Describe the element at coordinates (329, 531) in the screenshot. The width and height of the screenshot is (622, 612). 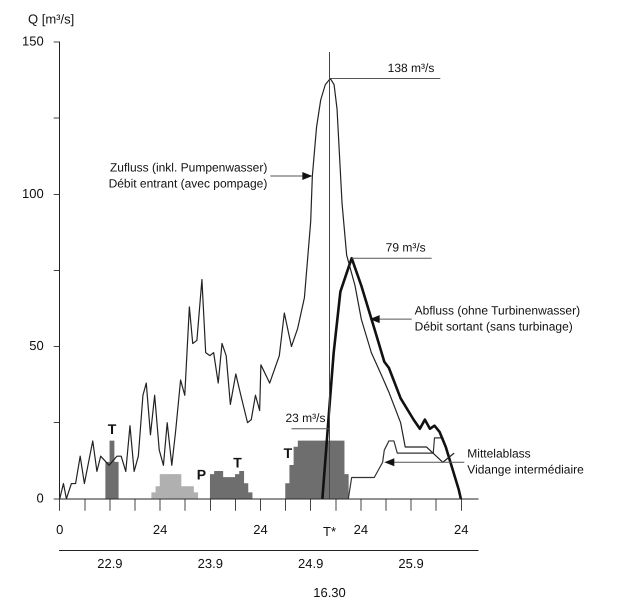
I see `ref-line-label: T*` at that location.